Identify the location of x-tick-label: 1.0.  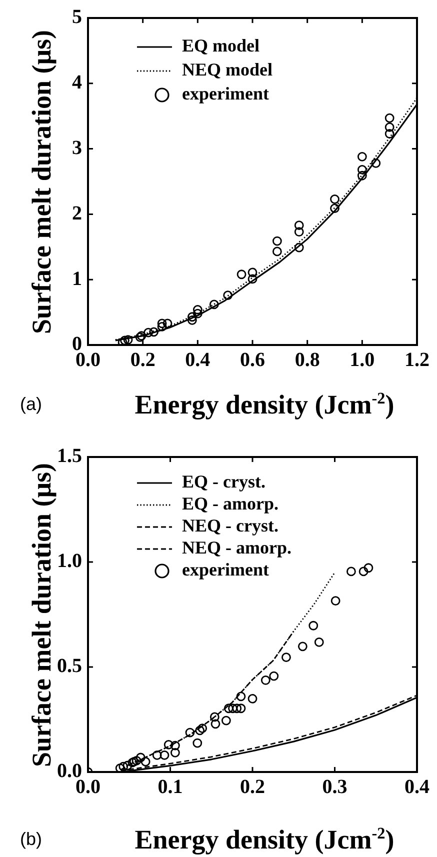
(362, 360).